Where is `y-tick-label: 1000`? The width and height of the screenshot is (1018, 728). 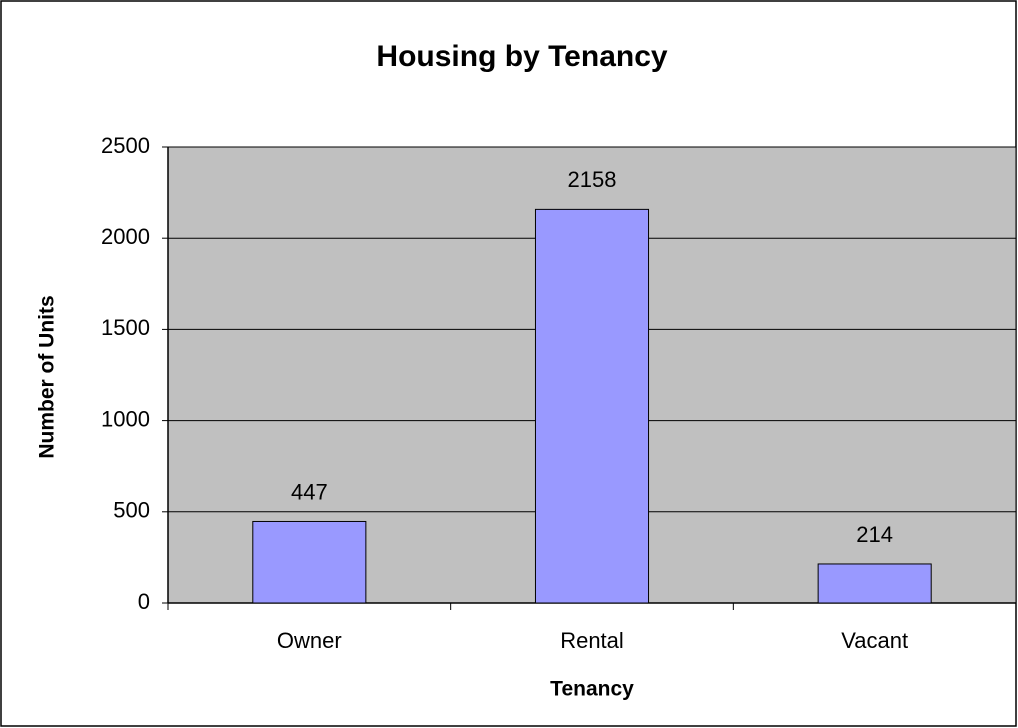 y-tick-label: 1000 is located at coordinates (125, 418).